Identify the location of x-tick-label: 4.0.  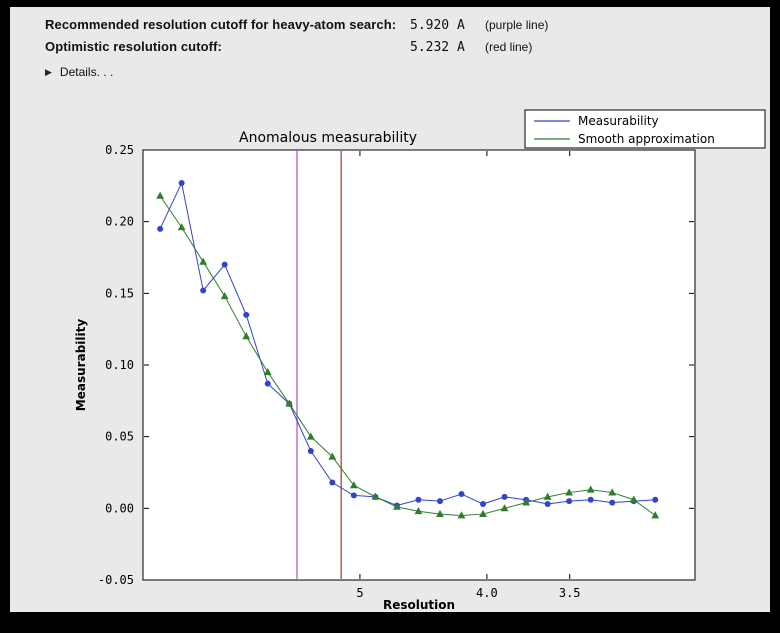
(487, 593).